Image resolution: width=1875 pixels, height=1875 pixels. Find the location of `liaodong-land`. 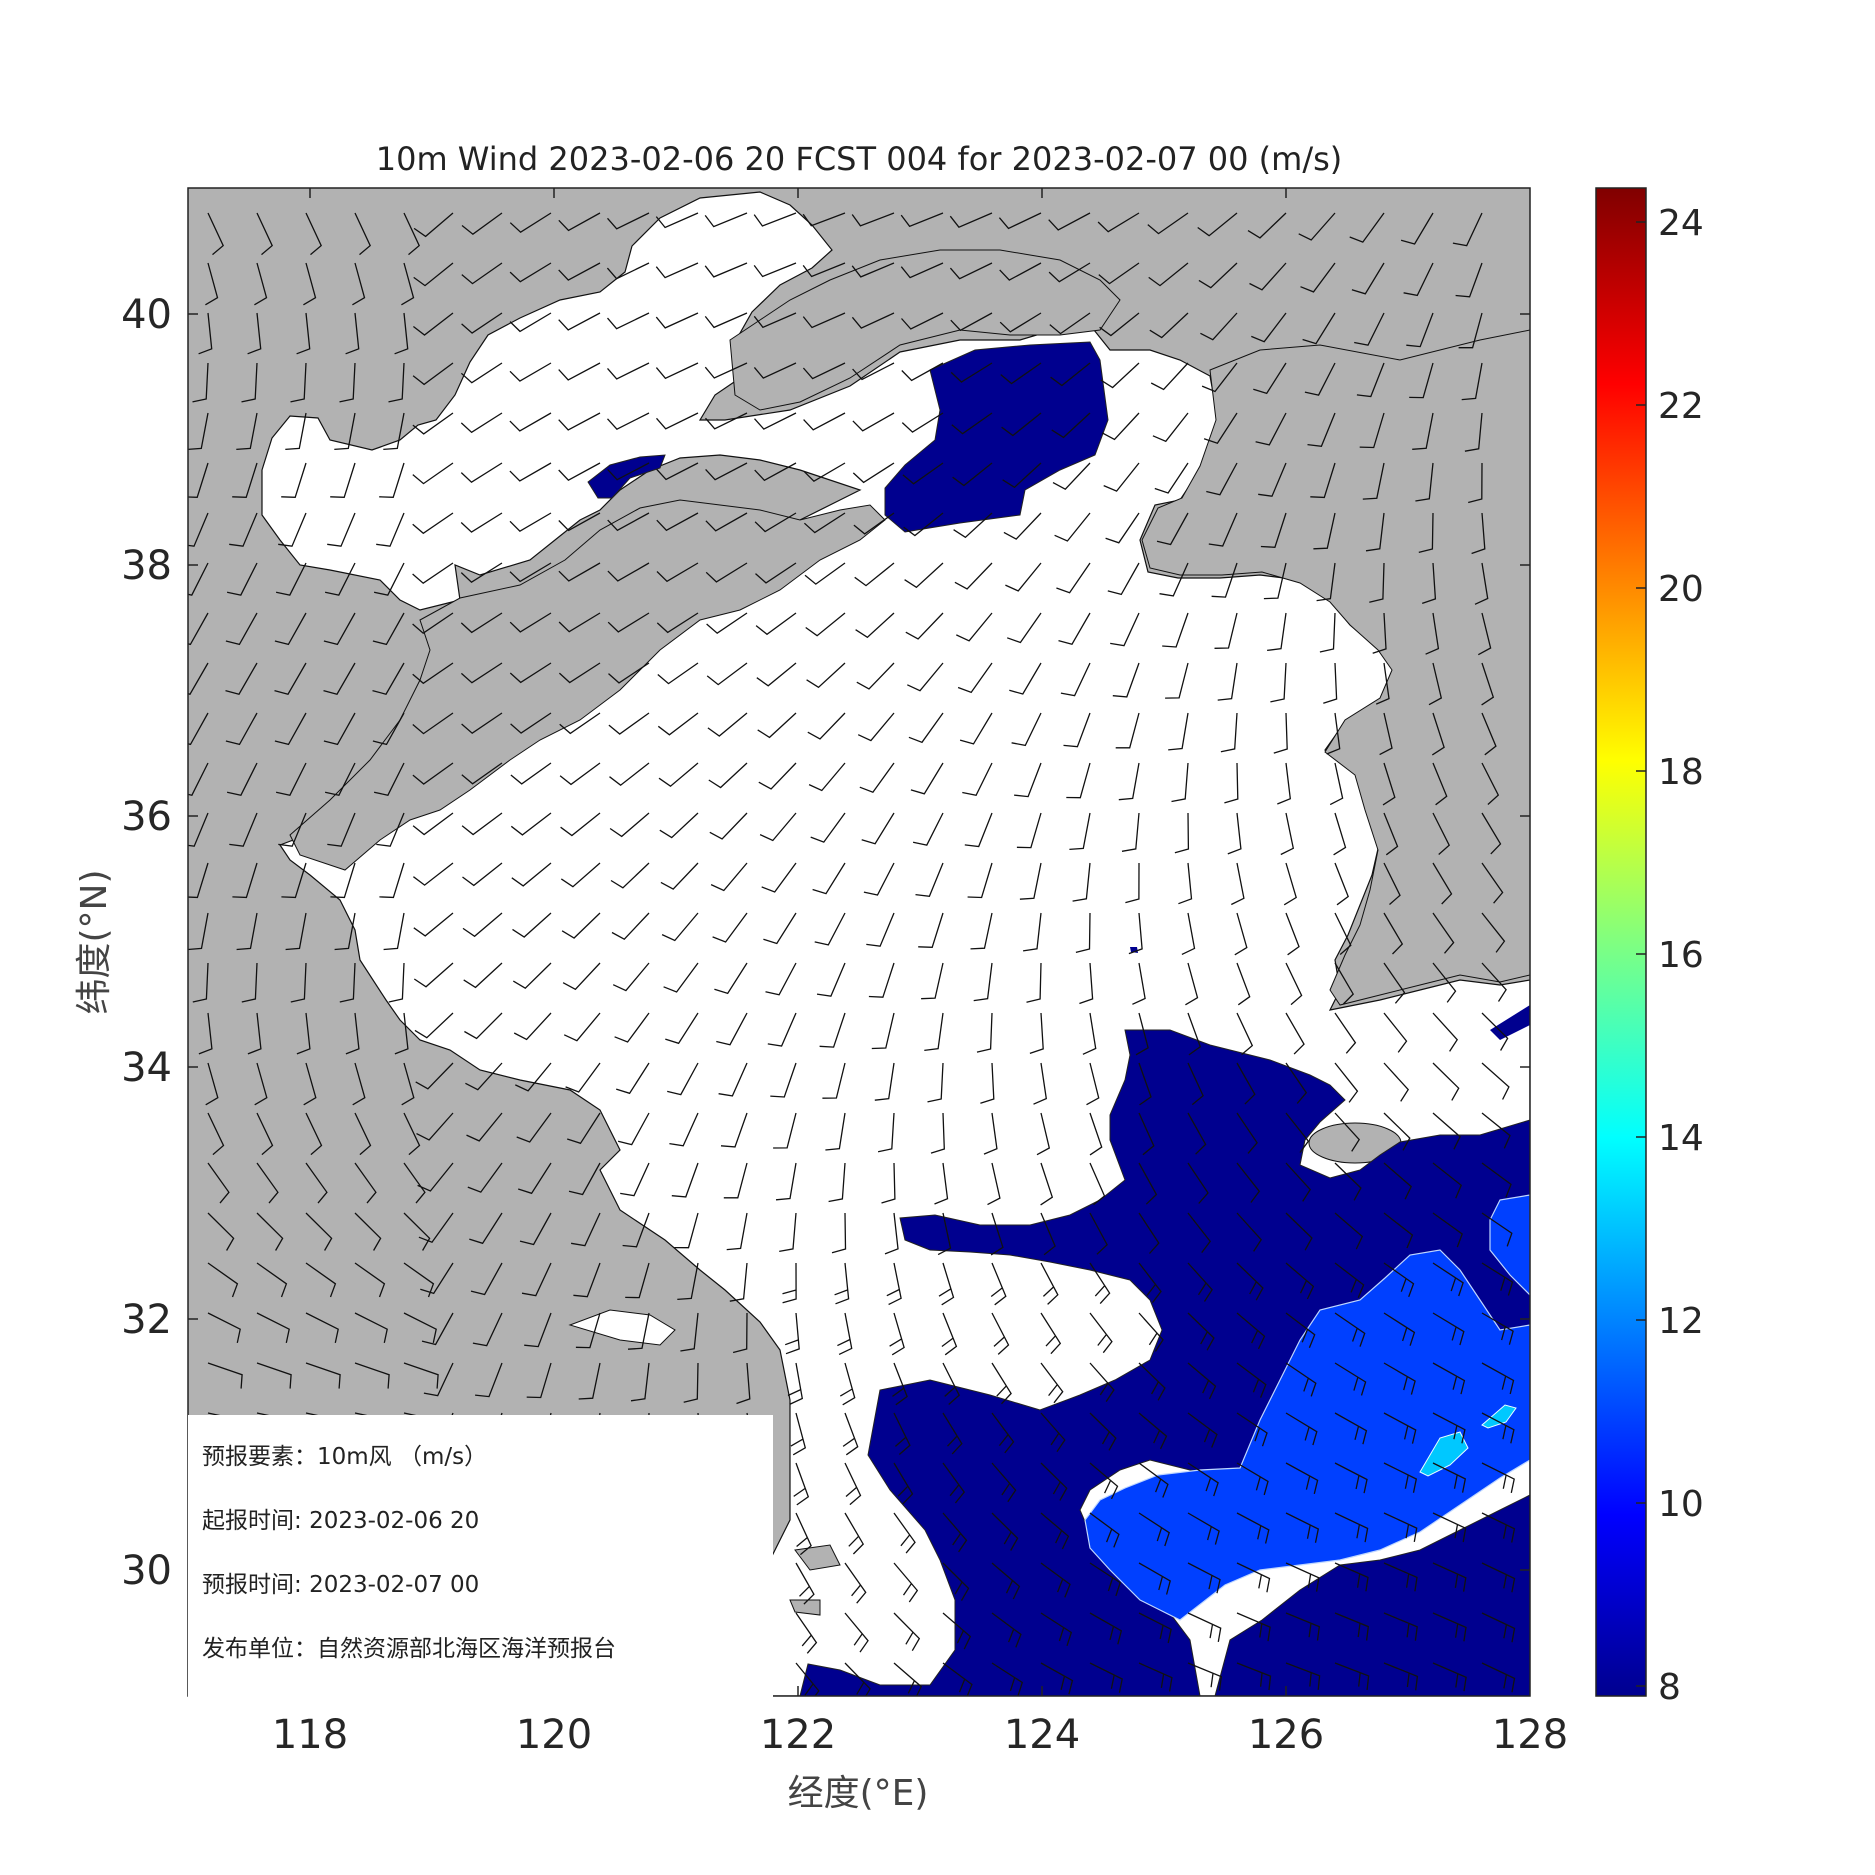

liaodong-land is located at coordinates (925, 330).